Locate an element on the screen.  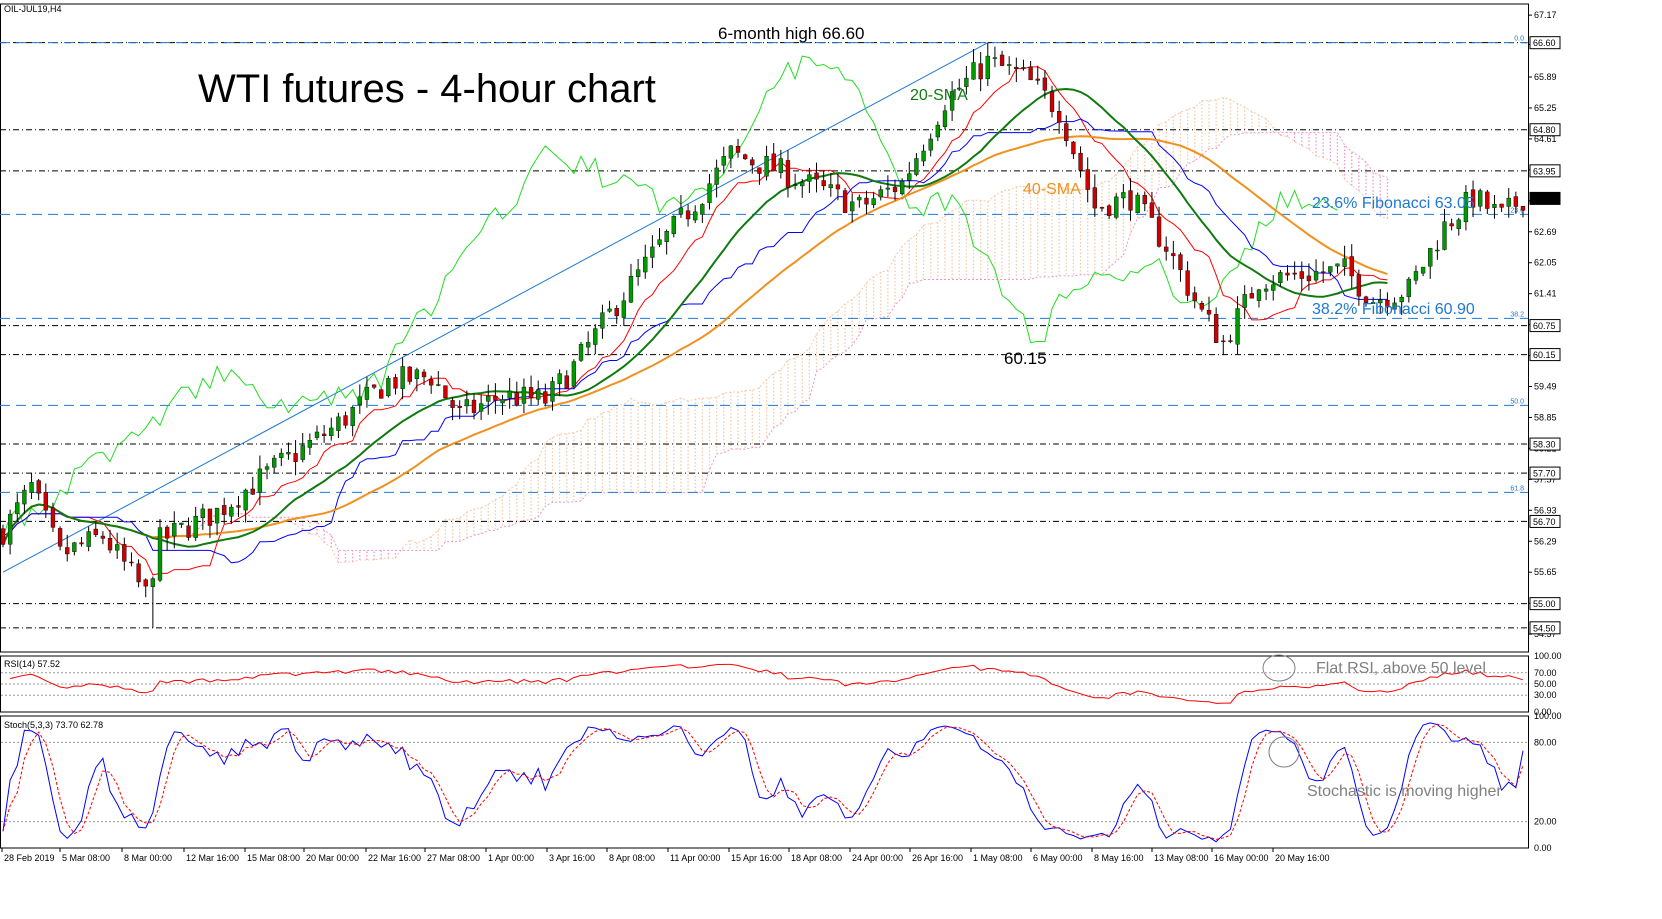
stoch-label: Stoch(5,3,3) 73.70 62.78 is located at coordinates (53, 725).